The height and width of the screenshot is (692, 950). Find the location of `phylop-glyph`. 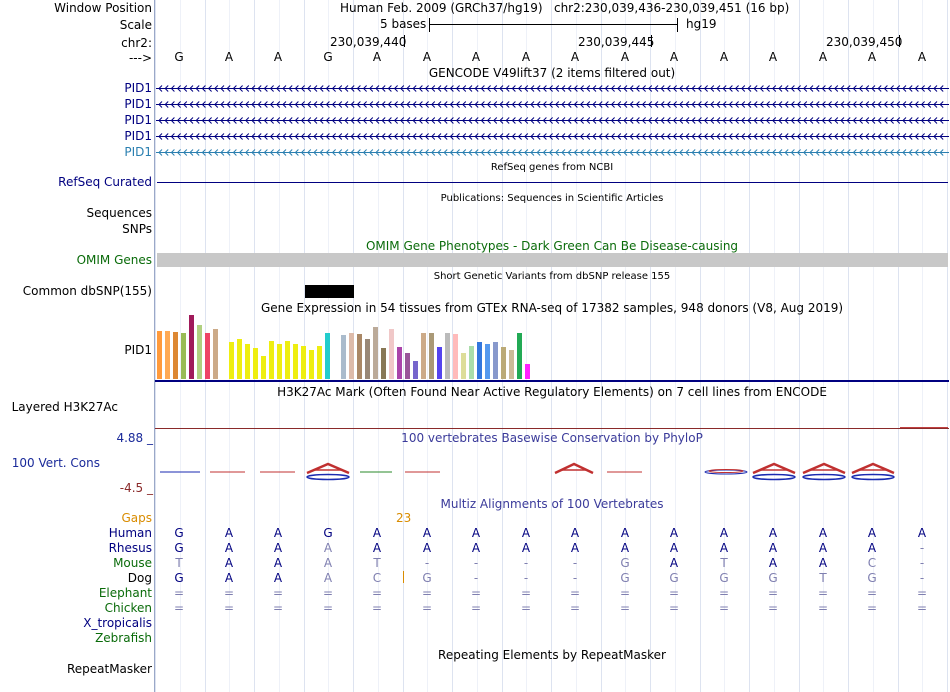

phylop-glyph is located at coordinates (574, 468).